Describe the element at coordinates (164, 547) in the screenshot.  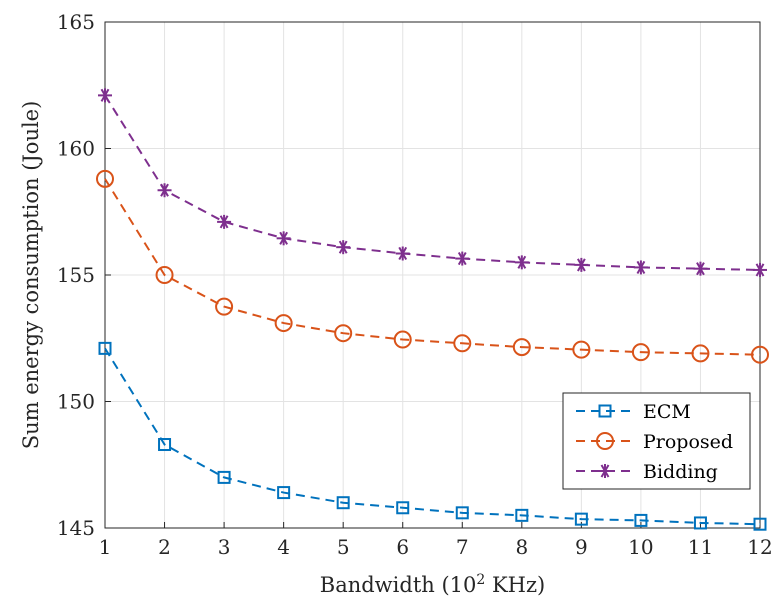
I see `x-tick-label: 2` at that location.